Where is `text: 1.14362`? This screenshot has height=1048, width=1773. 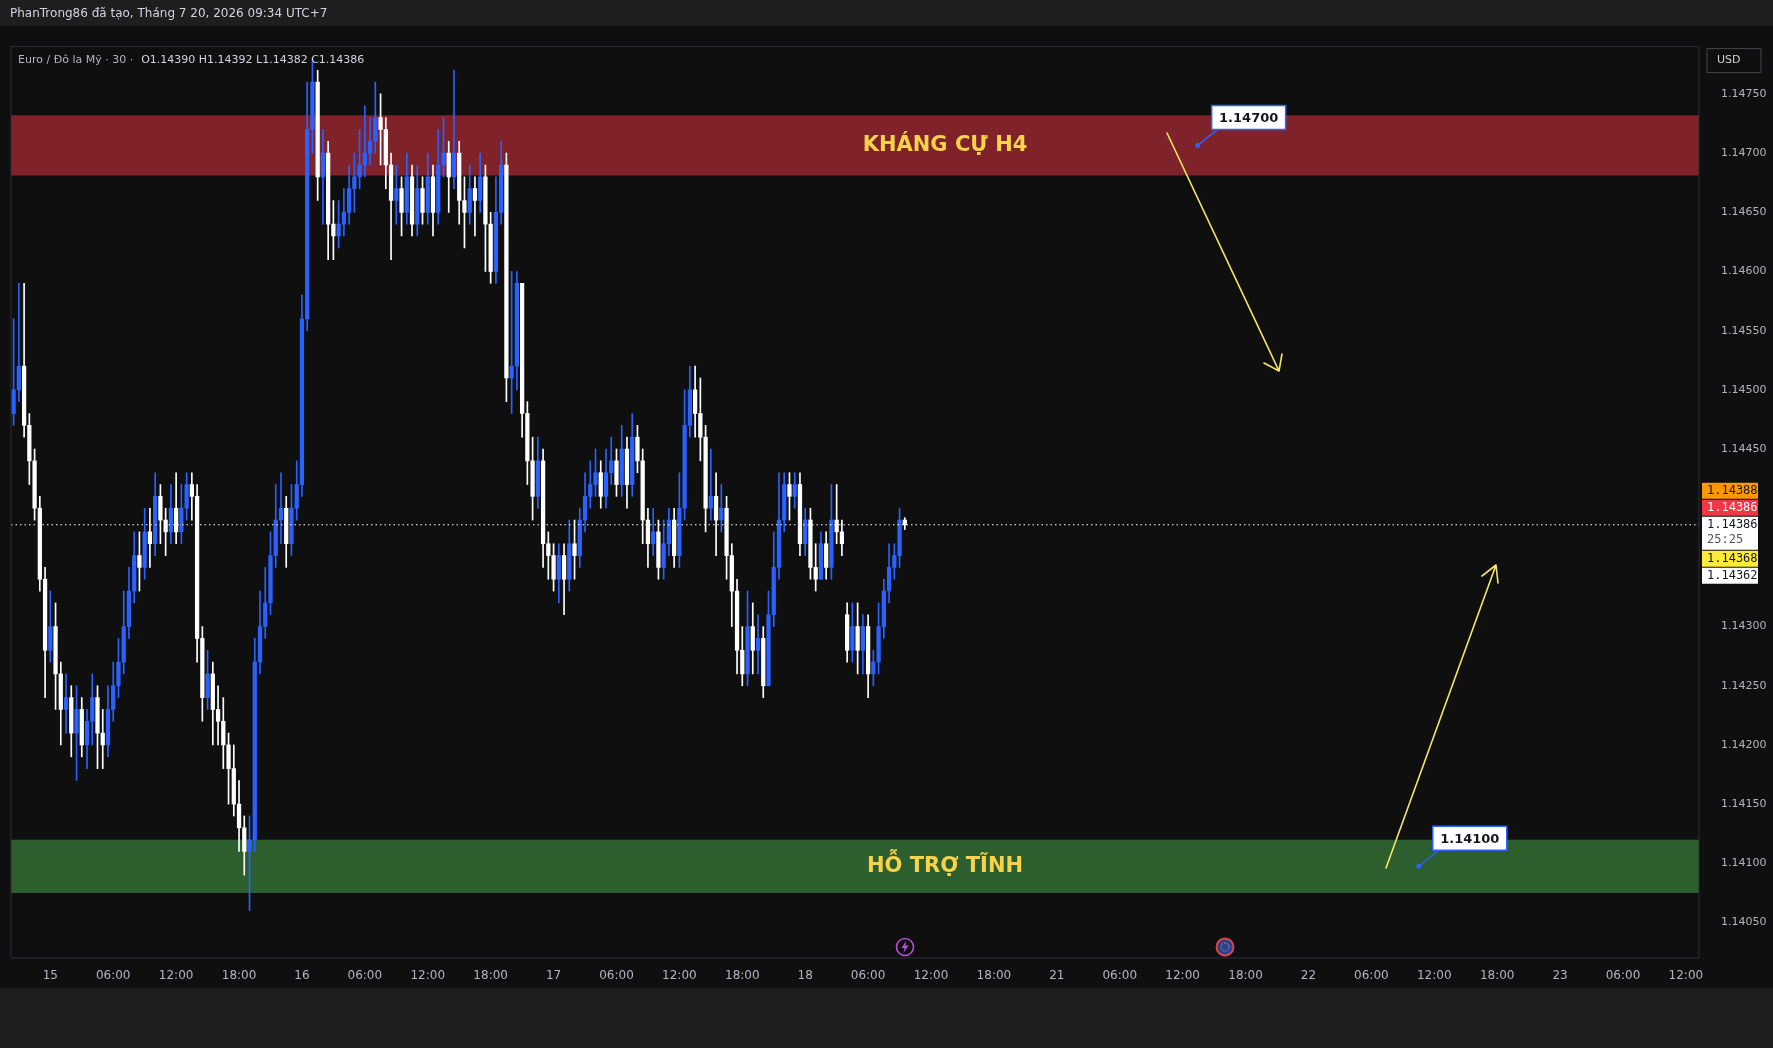
text: 1.14362 is located at coordinates (1732, 574).